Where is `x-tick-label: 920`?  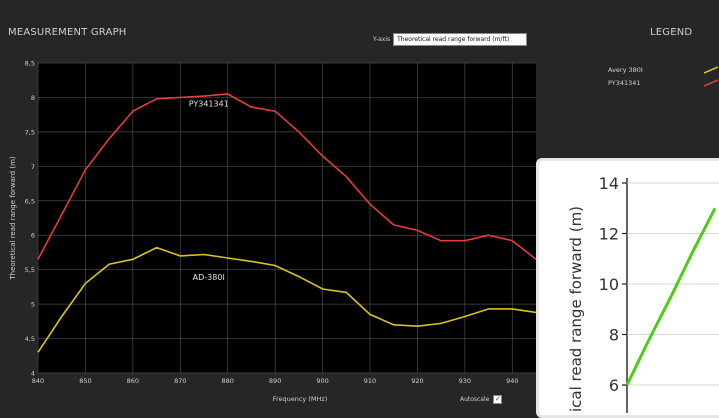 x-tick-label: 920 is located at coordinates (417, 381).